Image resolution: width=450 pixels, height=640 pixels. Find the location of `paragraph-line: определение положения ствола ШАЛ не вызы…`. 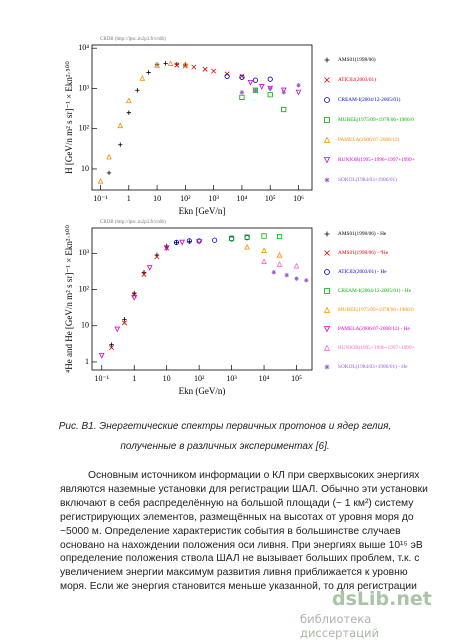

paragraph-line: определение положения ствола ШАЛ не вызы… is located at coordinates (240, 559).